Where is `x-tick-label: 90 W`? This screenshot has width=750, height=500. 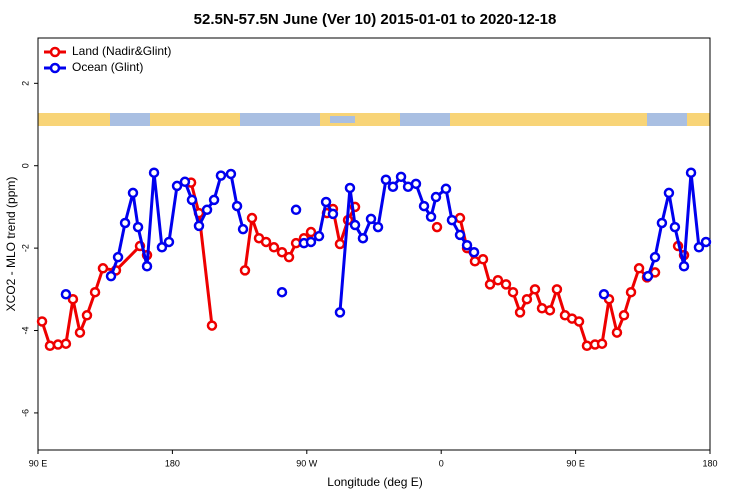 x-tick-label: 90 W is located at coordinates (307, 463).